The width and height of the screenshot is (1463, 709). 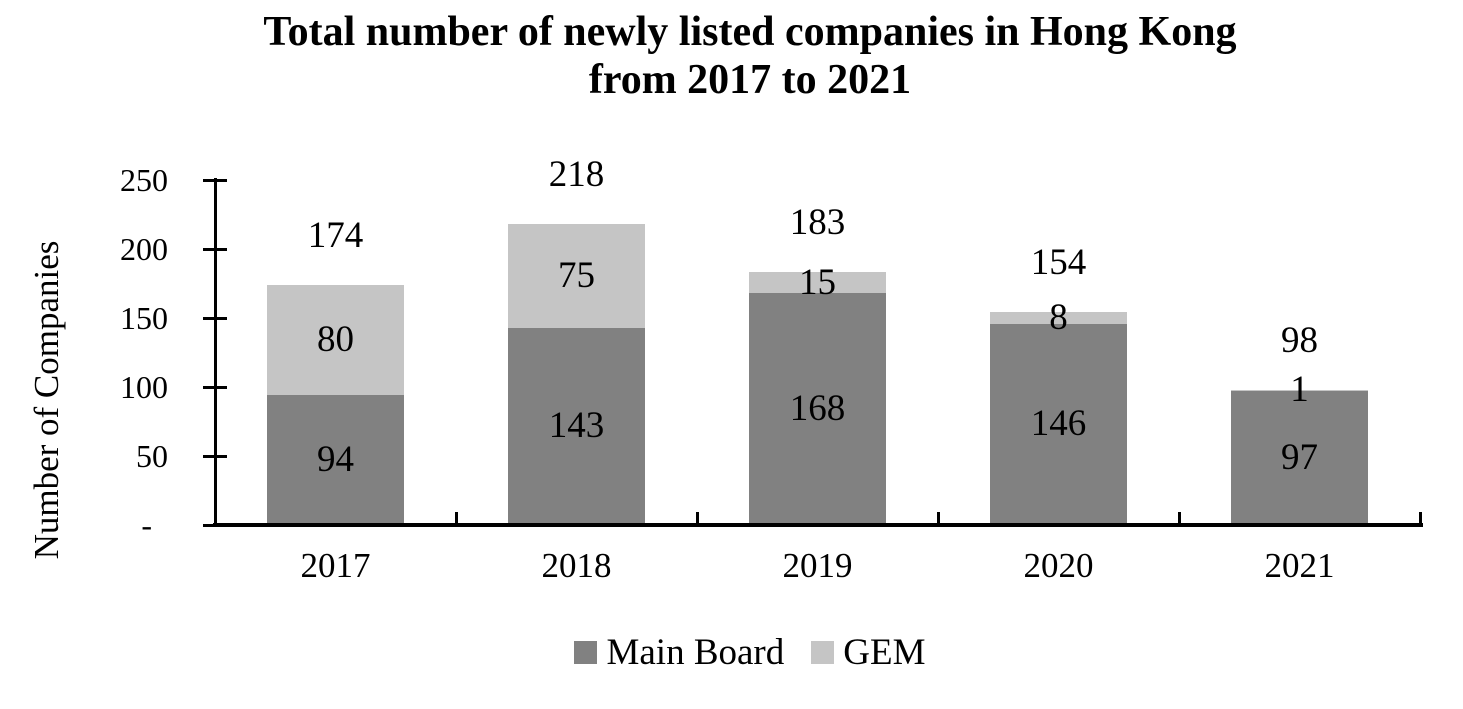 What do you see at coordinates (335, 235) in the screenshot?
I see `total-value-label: 174` at bounding box center [335, 235].